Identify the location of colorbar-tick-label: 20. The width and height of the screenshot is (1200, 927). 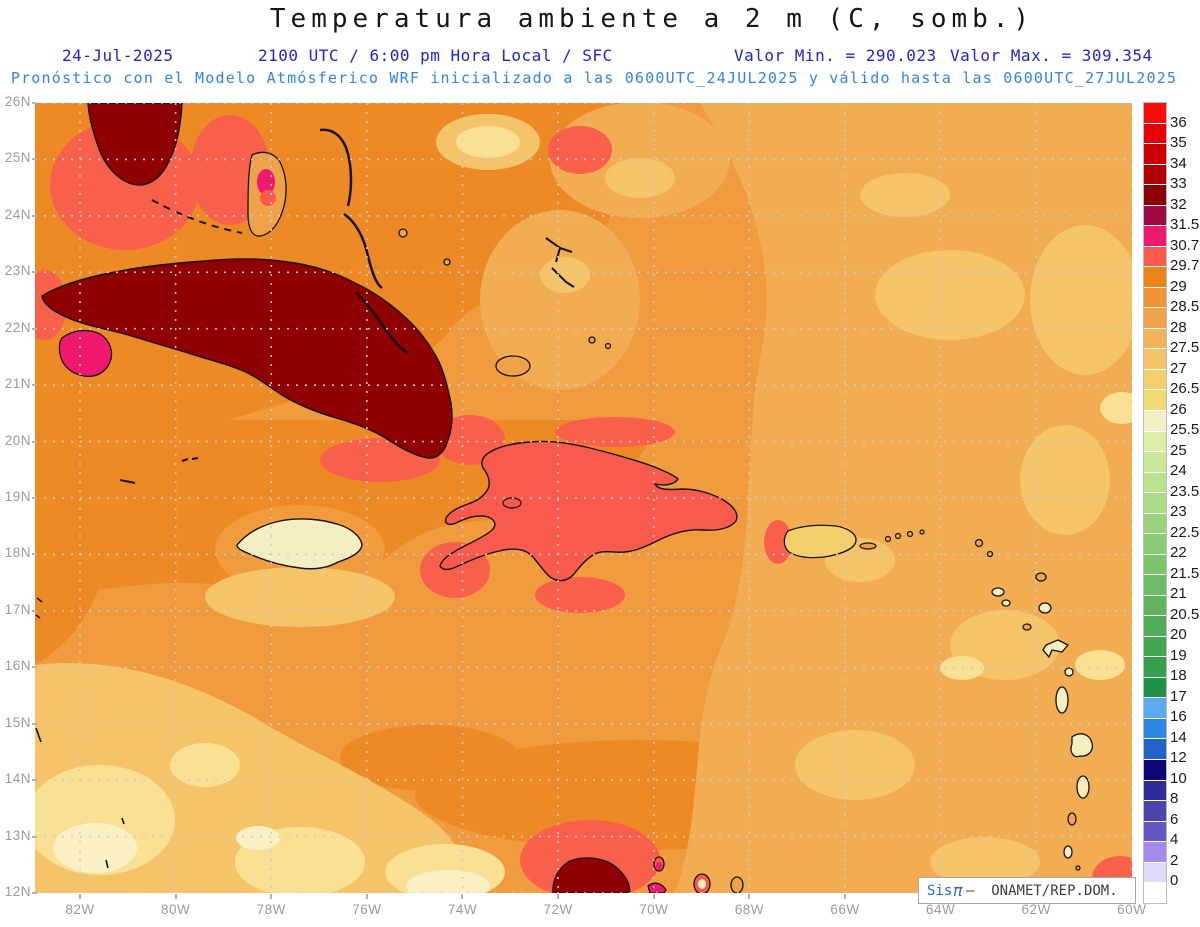
(1178, 635).